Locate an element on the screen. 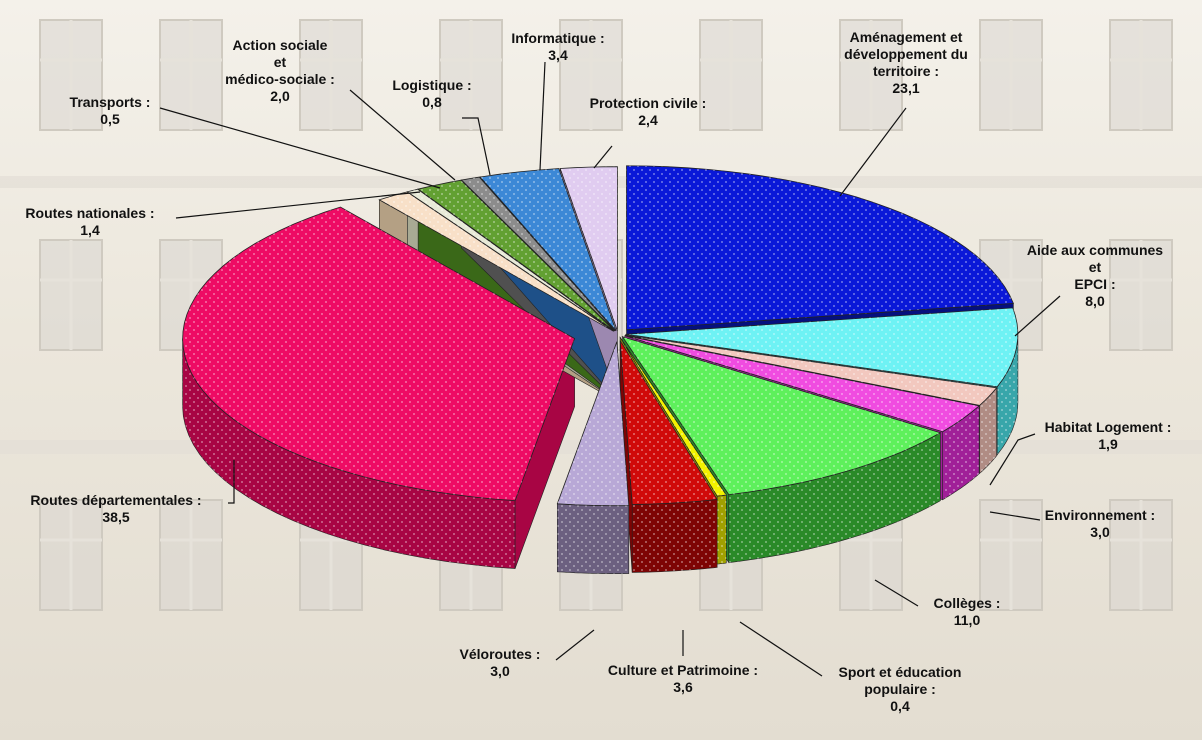  data-label-habitat-logement: Habitat Logement :1,9 is located at coordinates (1108, 435).